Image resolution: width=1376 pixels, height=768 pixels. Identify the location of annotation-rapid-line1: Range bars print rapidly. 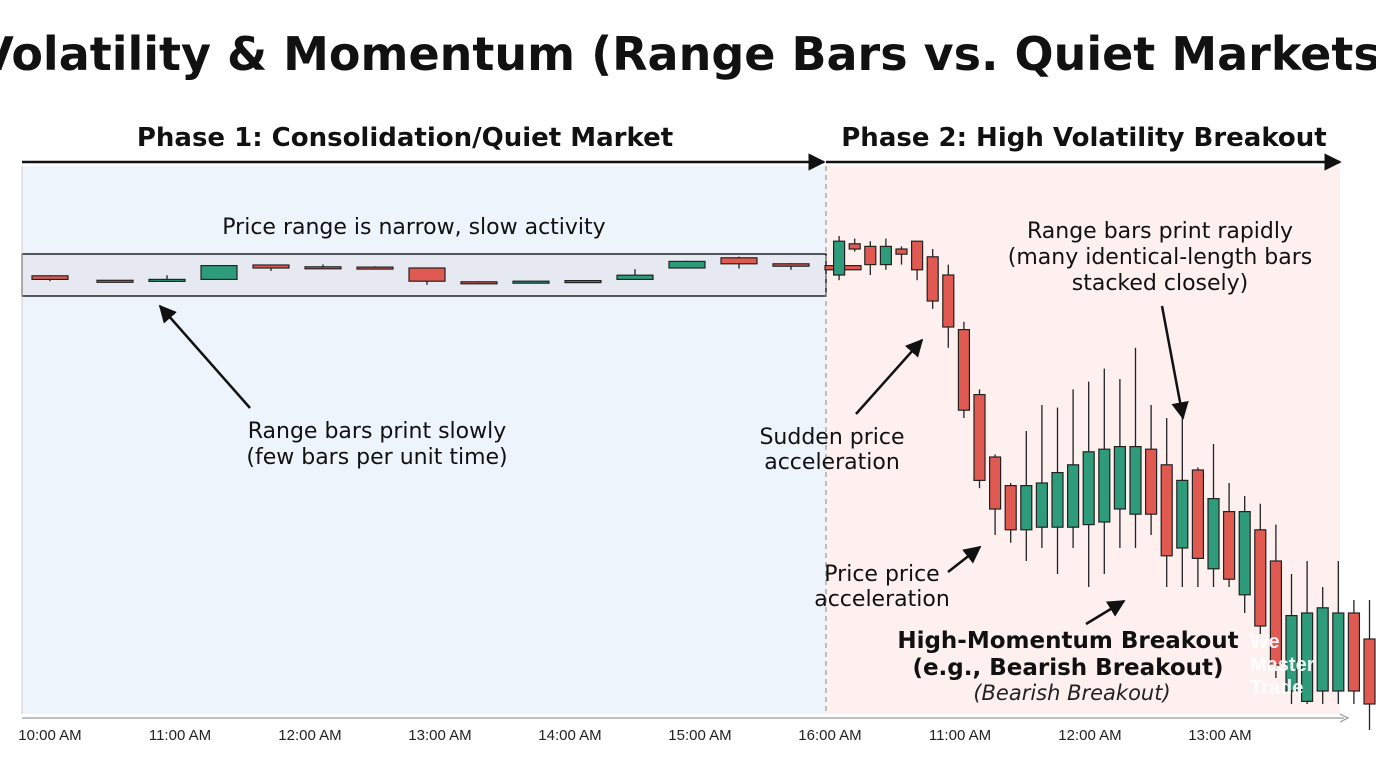
(1160, 231).